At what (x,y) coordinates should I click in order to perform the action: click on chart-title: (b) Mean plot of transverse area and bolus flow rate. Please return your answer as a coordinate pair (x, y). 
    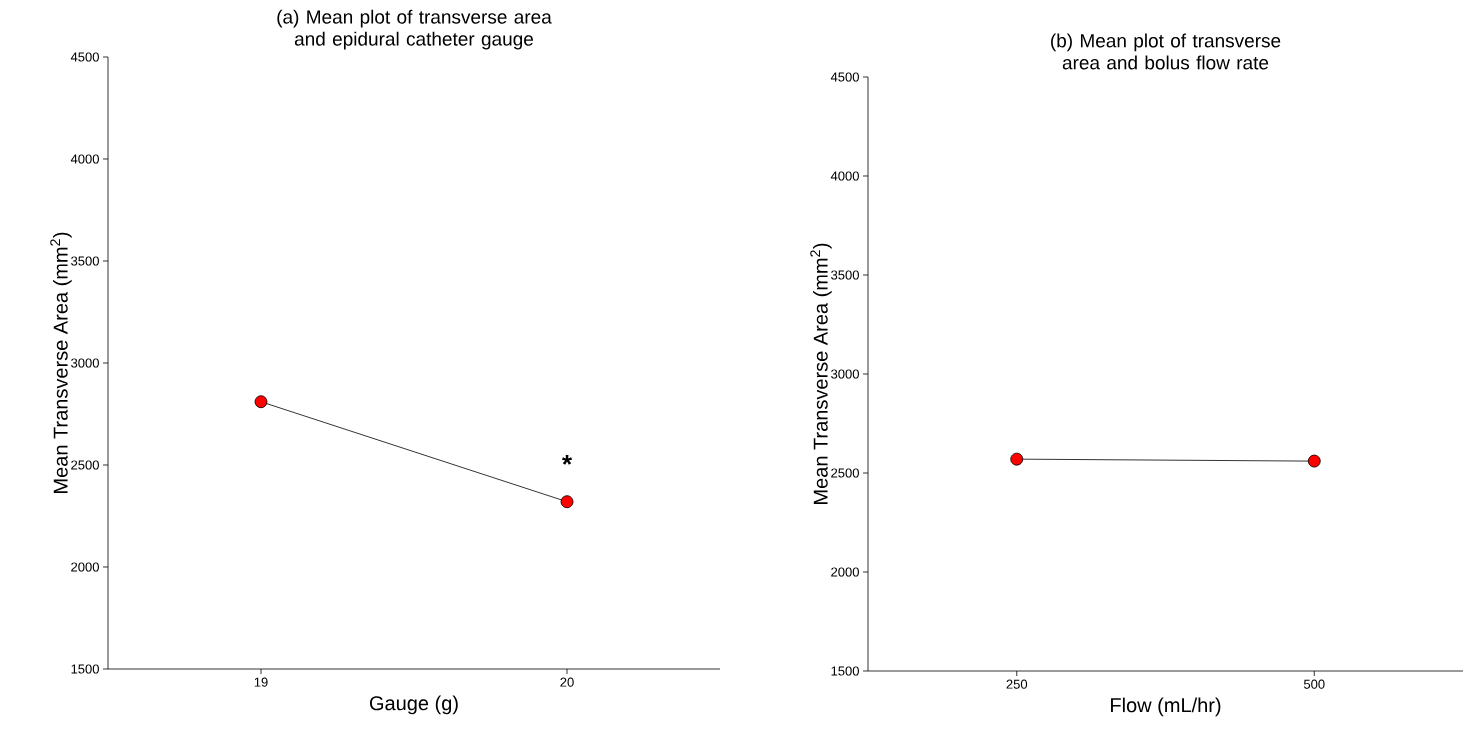
    Looking at the image, I should click on (1166, 51).